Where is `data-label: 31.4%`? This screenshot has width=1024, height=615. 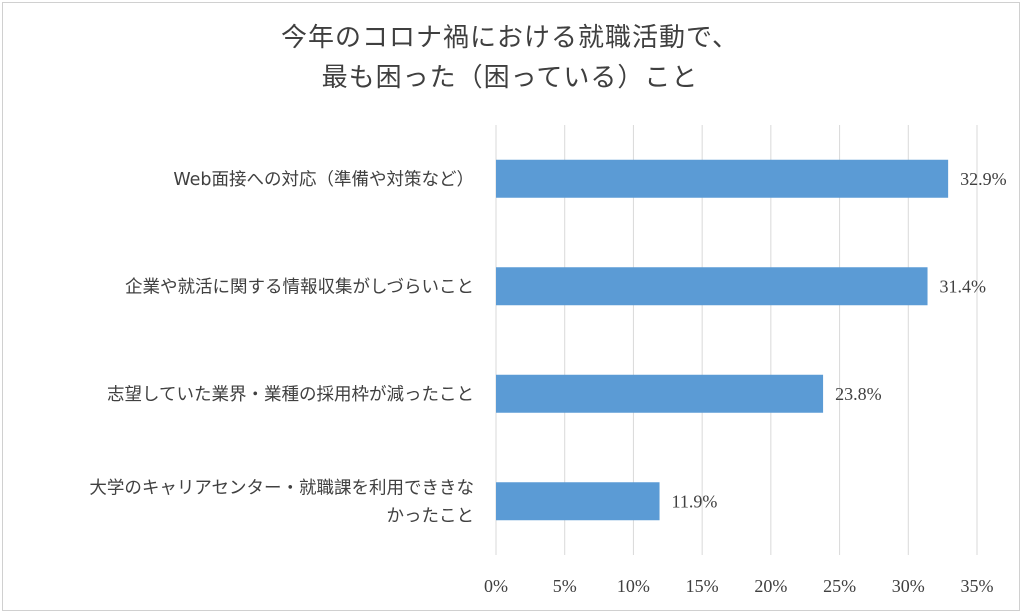 data-label: 31.4% is located at coordinates (963, 286).